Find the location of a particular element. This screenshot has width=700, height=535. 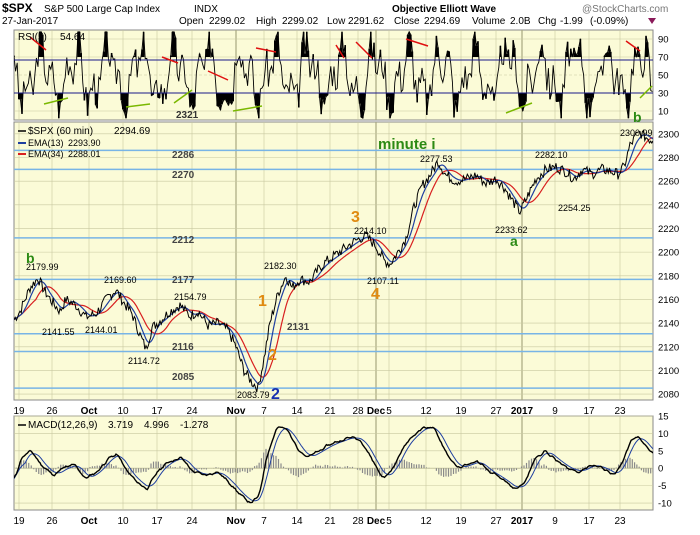

rsi-tick-label: 10 is located at coordinates (663, 112).